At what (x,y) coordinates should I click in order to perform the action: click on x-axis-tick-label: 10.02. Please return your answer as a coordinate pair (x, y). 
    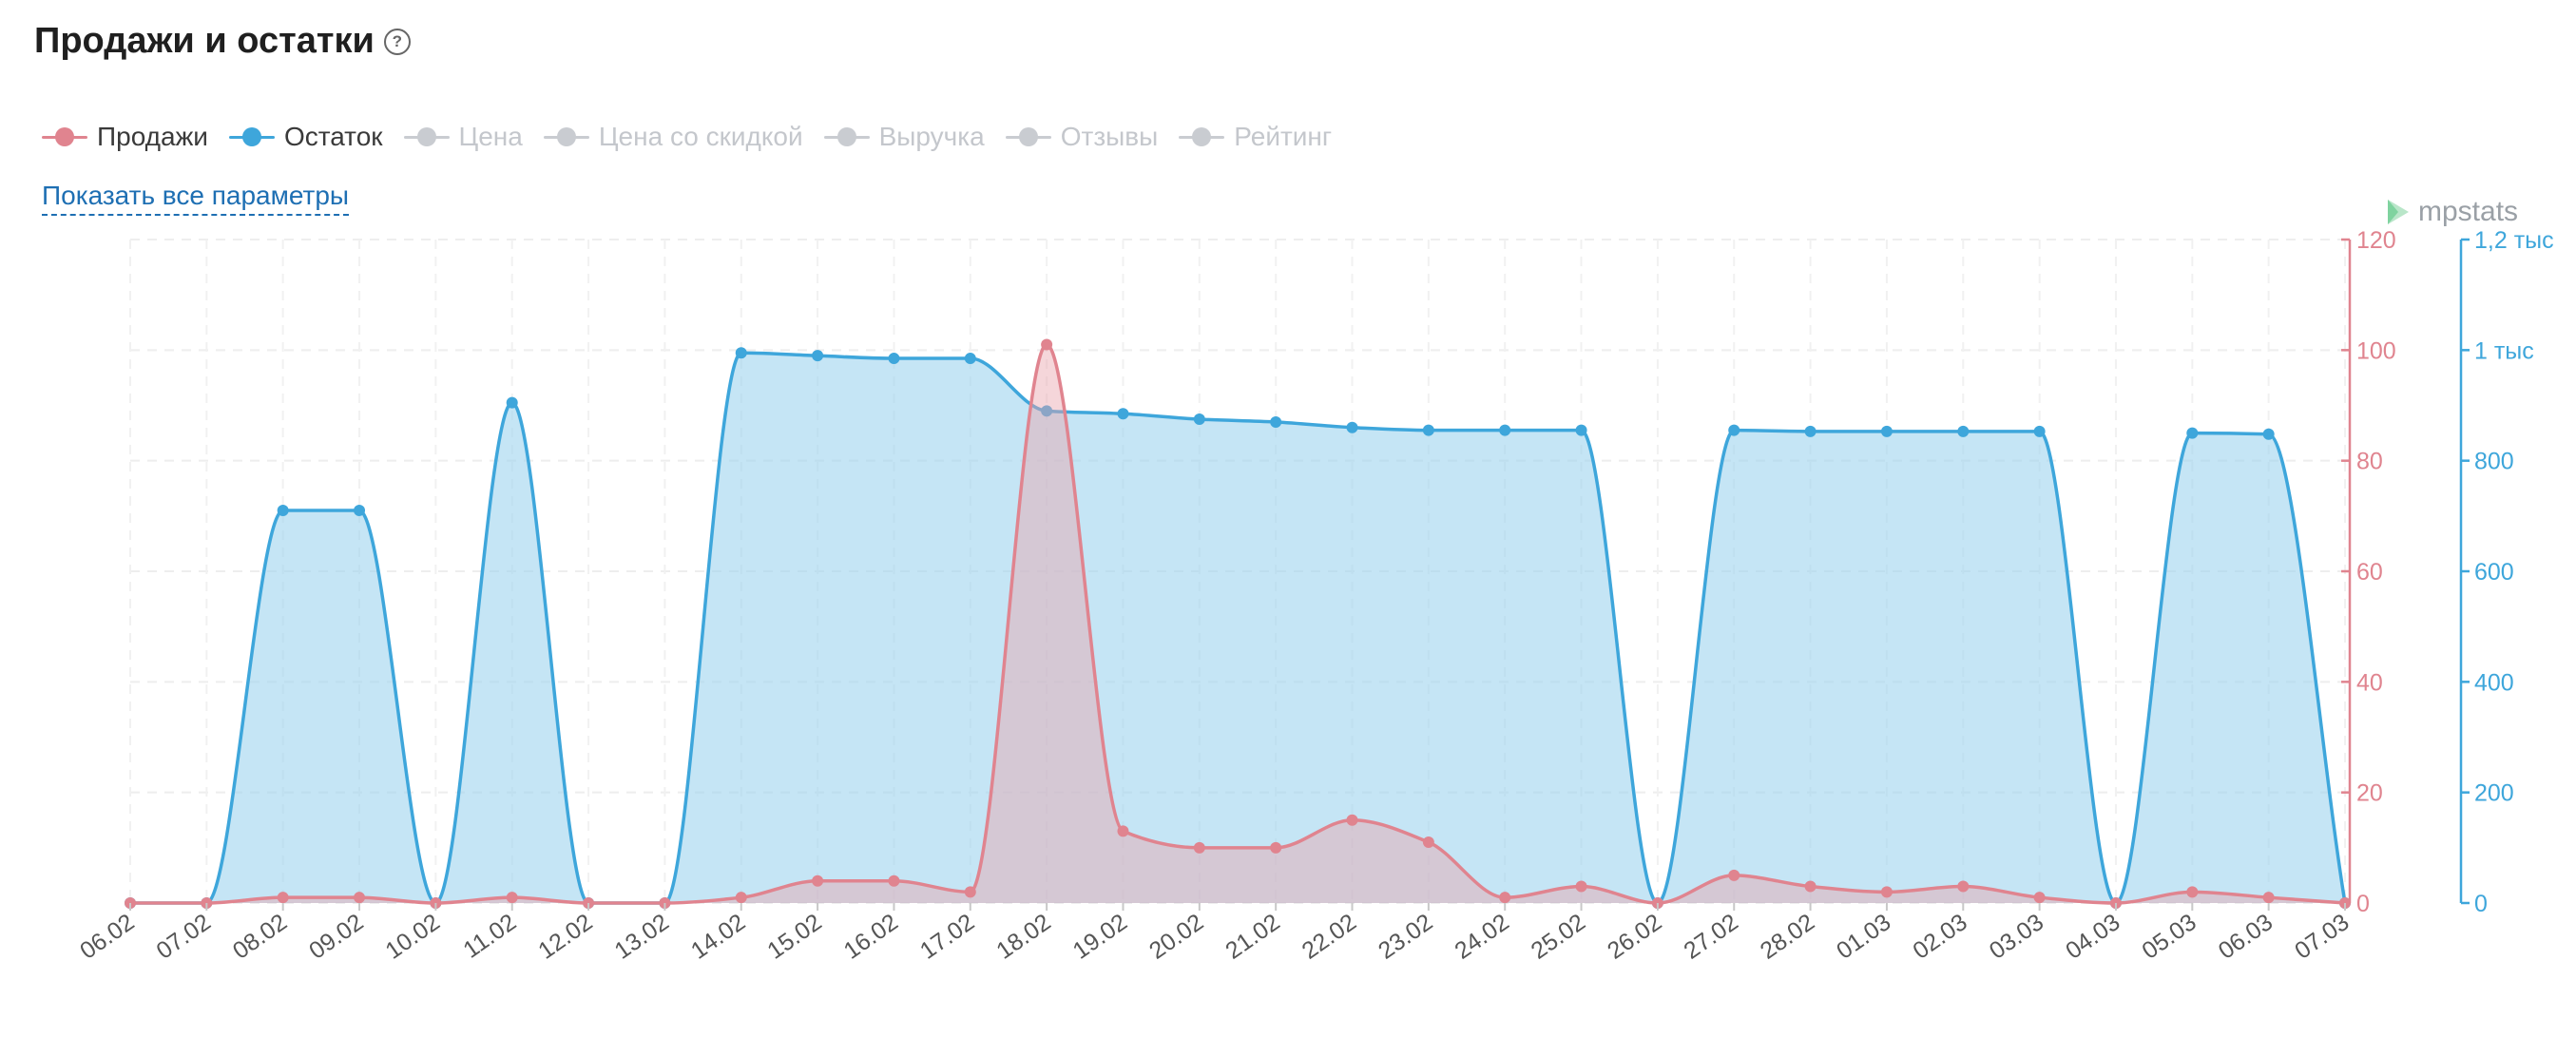
    Looking at the image, I should click on (413, 937).